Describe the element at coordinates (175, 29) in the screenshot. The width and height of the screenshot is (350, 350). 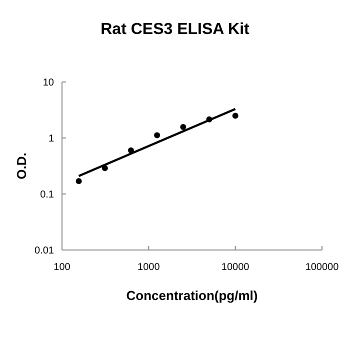
I see `chart-title: Rat CES3 ELISA Kit` at that location.